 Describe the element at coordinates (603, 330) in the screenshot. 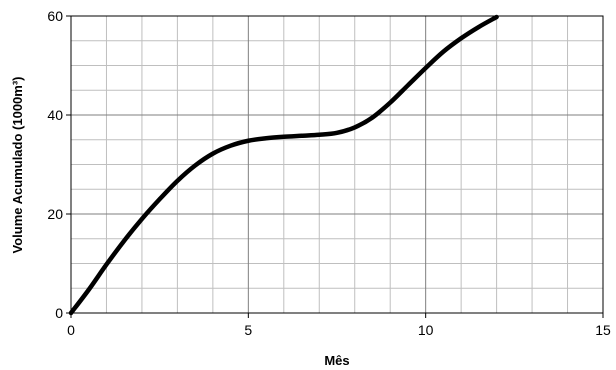

I see `x-tick-label: 15` at that location.